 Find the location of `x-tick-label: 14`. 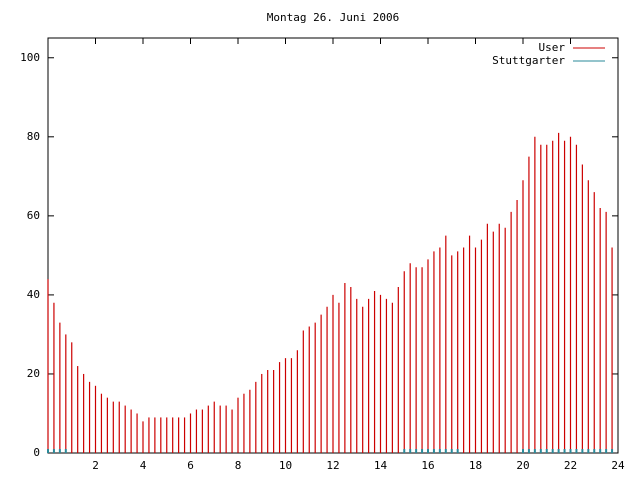

x-tick-label: 14 is located at coordinates (381, 465).